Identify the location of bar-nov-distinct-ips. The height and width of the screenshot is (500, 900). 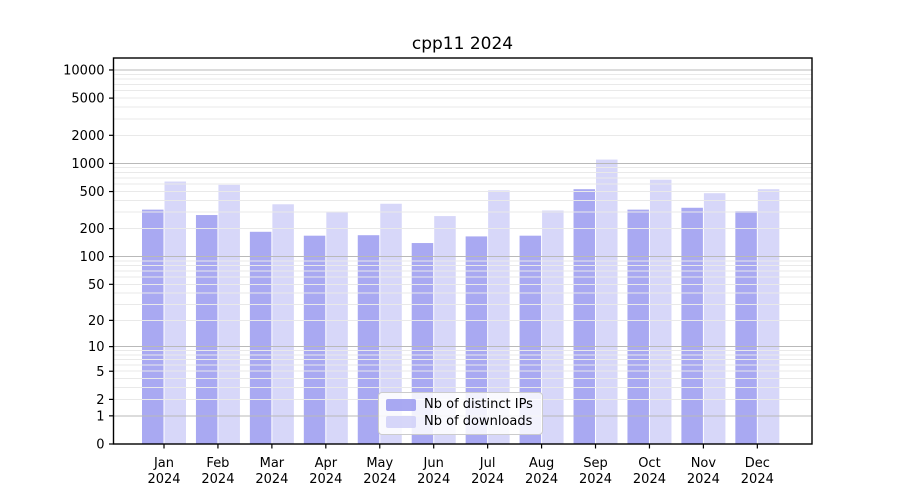
(692, 325).